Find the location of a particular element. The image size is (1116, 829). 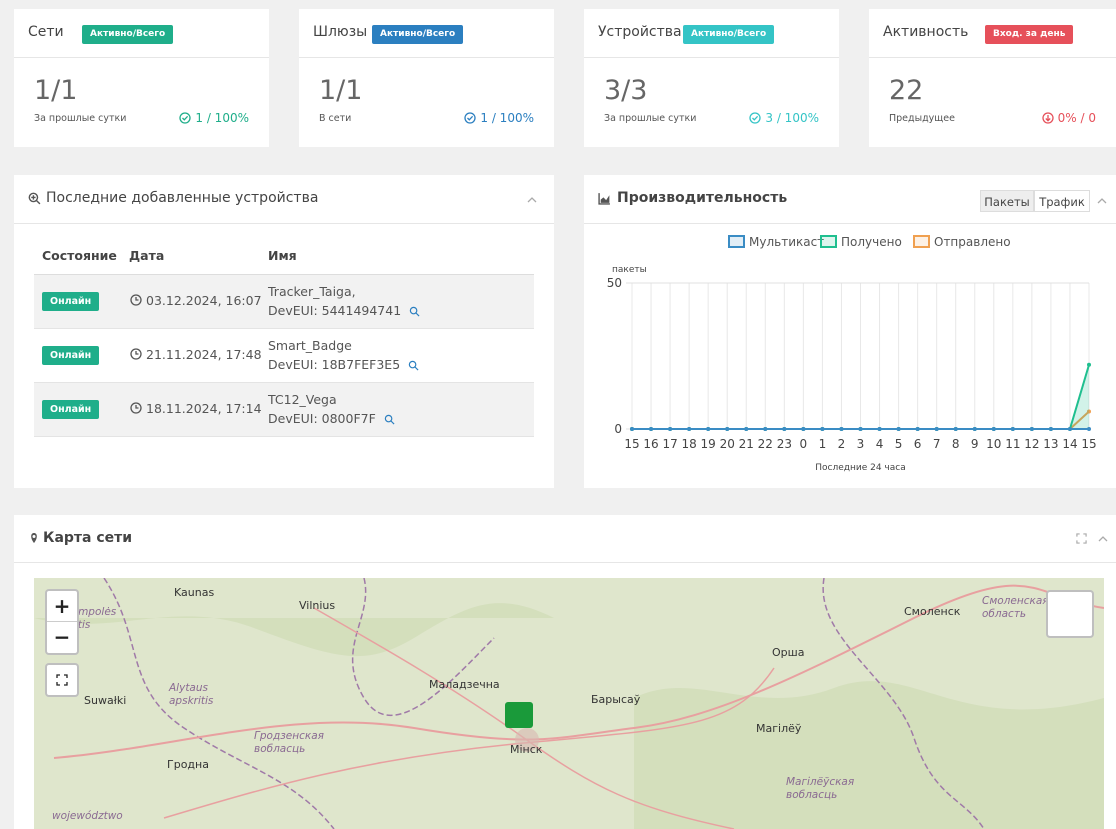

zoom-out-button: − is located at coordinates (62, 637).